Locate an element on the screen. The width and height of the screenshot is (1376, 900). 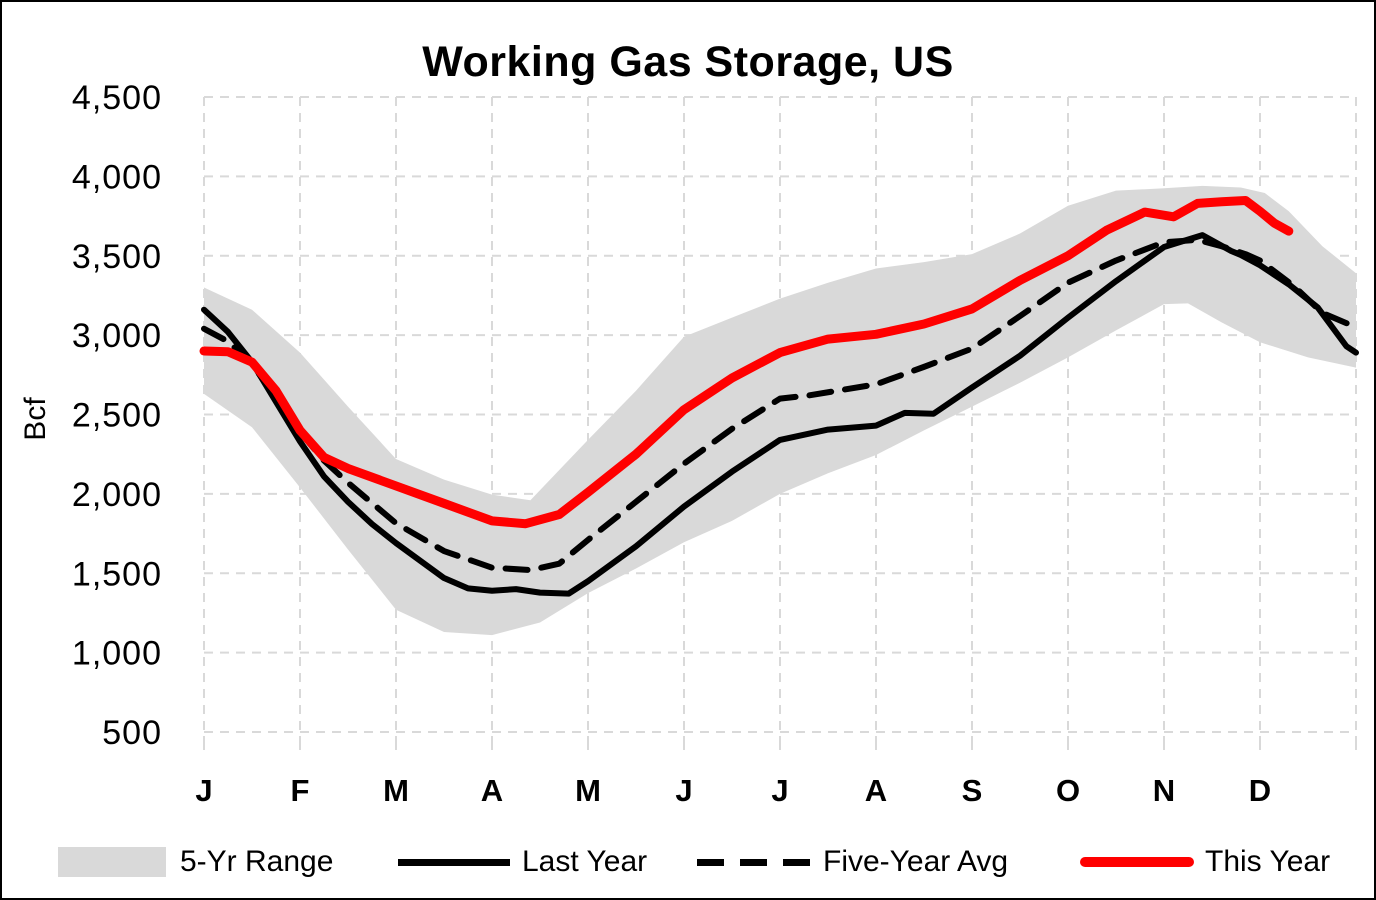
y-tick-label: 2,500 is located at coordinates (117, 416).